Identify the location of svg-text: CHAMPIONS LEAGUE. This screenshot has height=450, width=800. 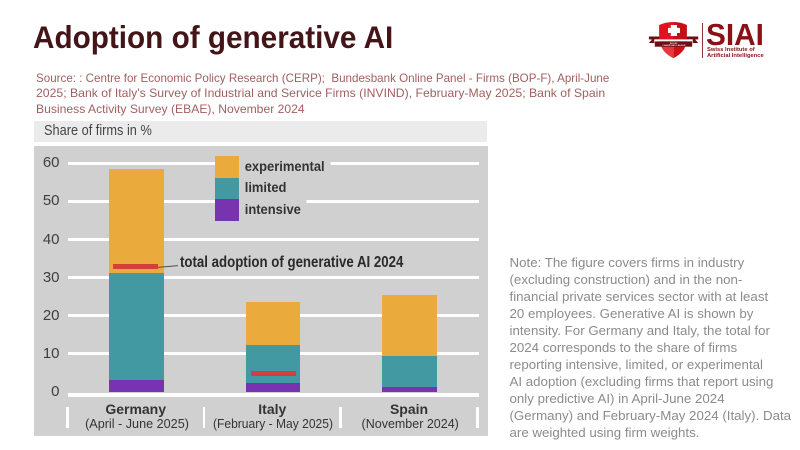
(674, 45).